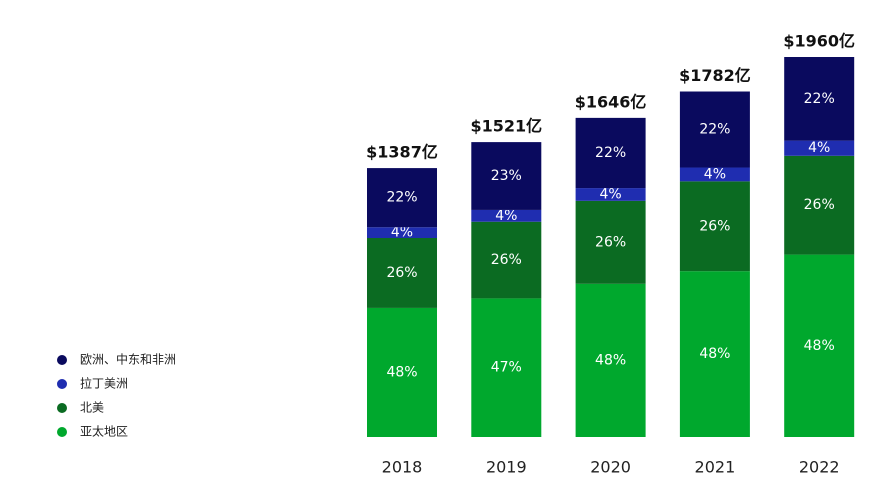  I want to click on x-tick-label: 2018, so click(402, 467).